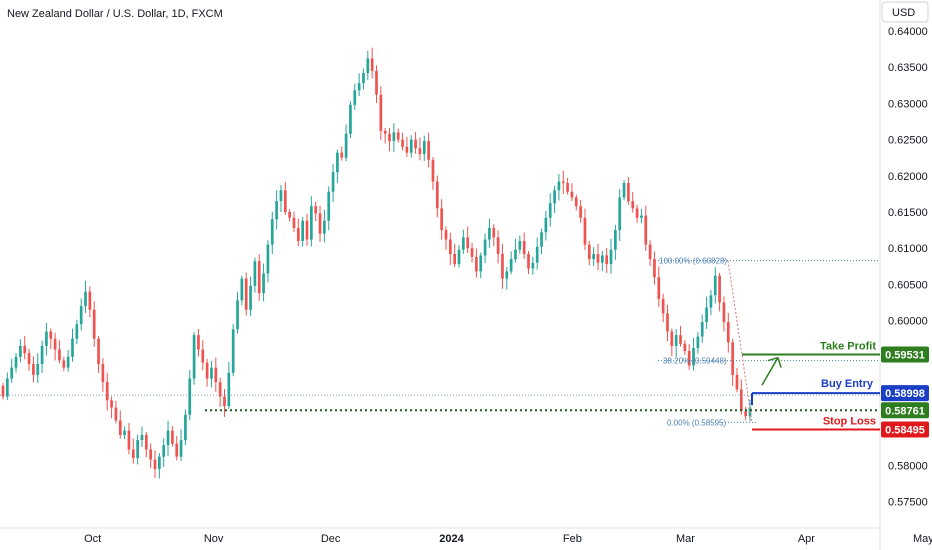  What do you see at coordinates (849, 422) in the screenshot?
I see `stop-loss-label: Stop Loss` at bounding box center [849, 422].